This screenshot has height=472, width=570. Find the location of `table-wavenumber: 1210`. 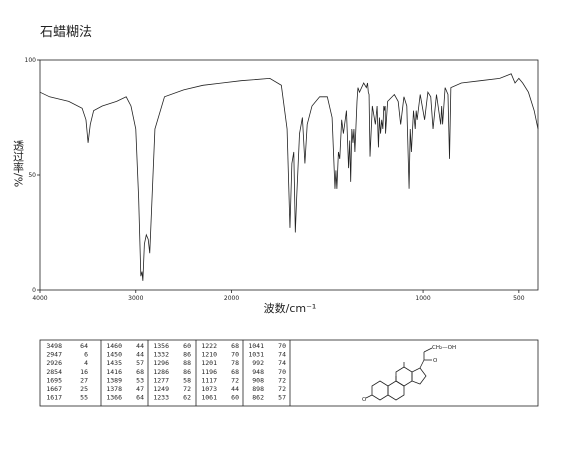

table-wavenumber: 1210 is located at coordinates (209, 355).